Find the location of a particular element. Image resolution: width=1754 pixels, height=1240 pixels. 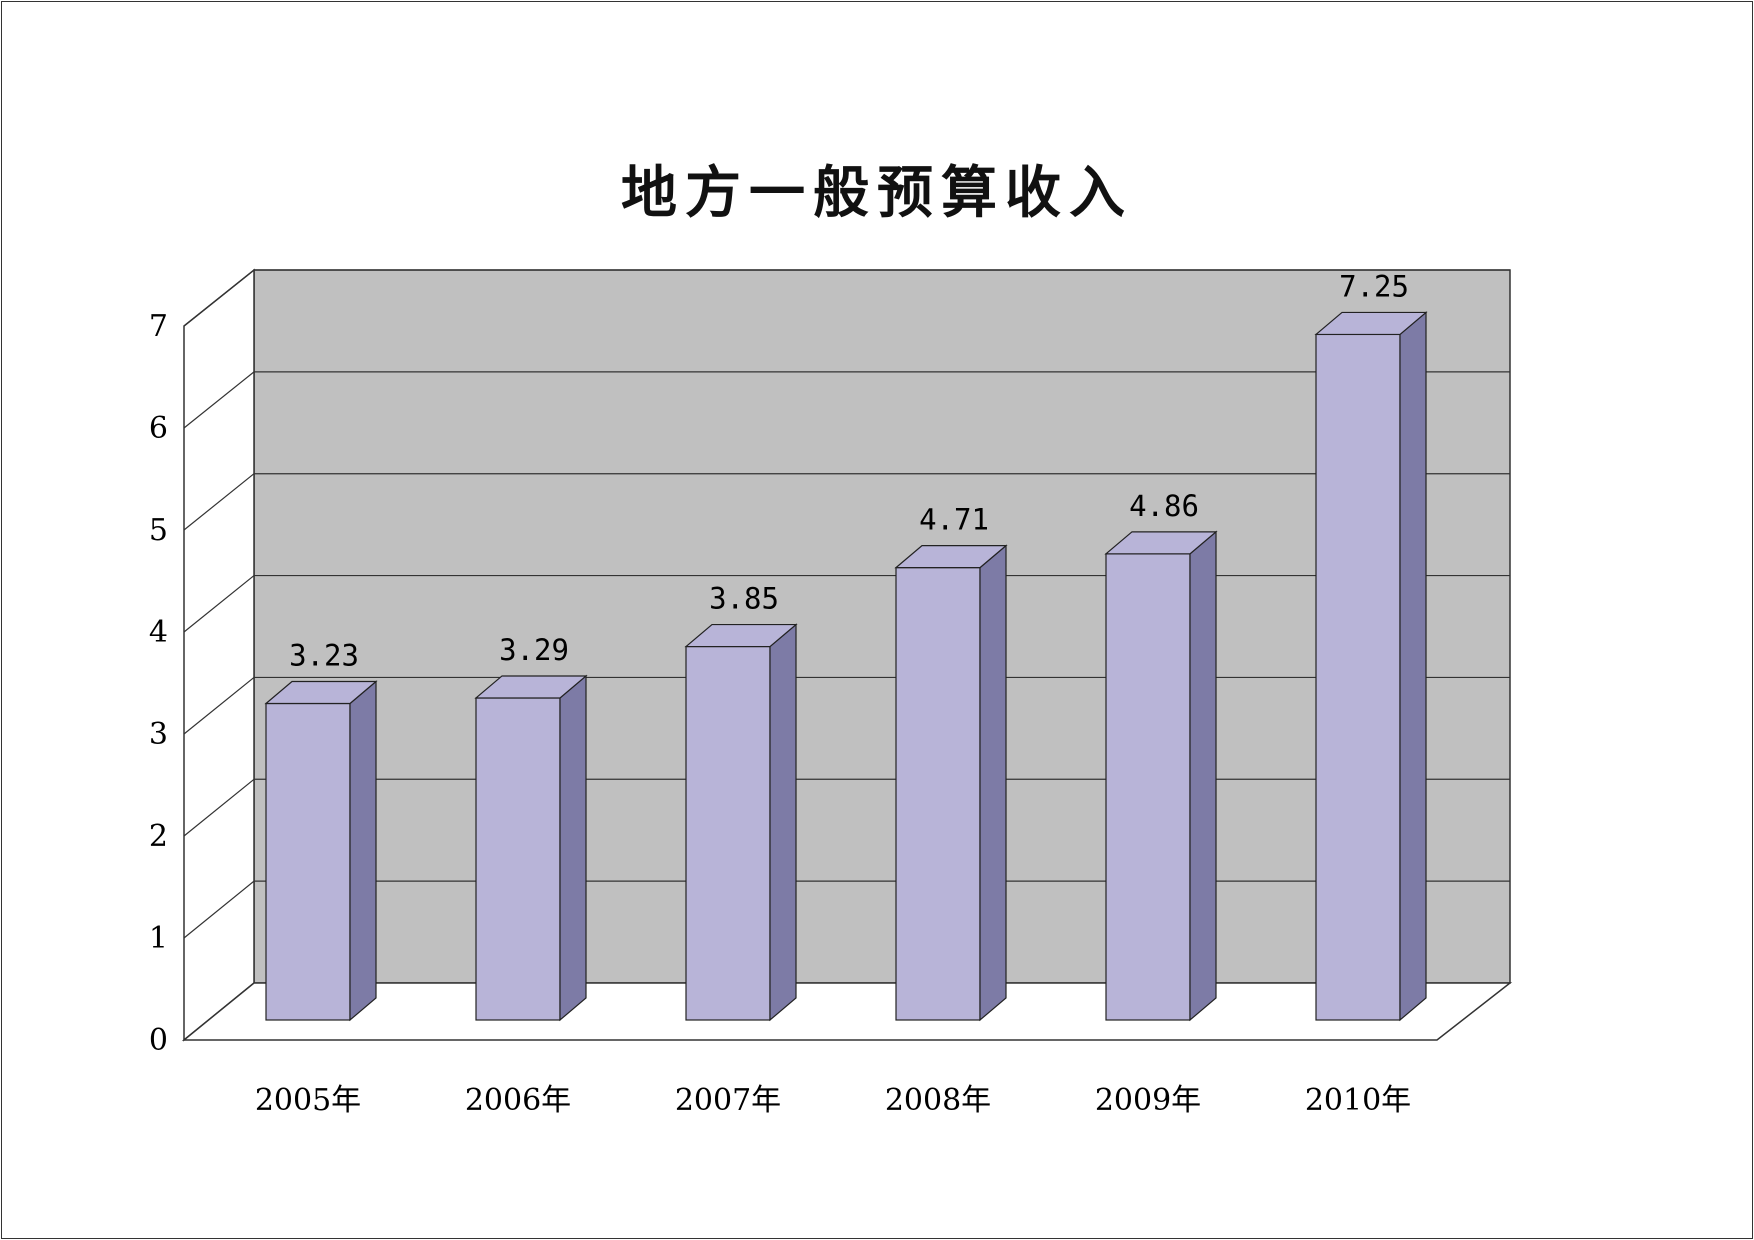

data-label: 3.85 is located at coordinates (744, 599).